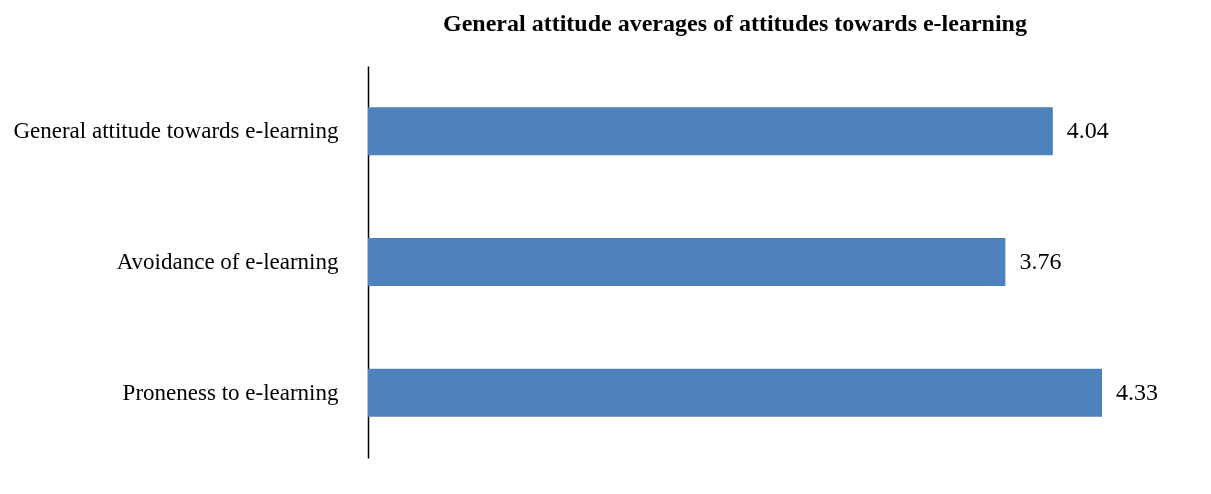  Describe the element at coordinates (227, 261) in the screenshot. I see `y-tick-label: Avoidance of e-learning` at that location.